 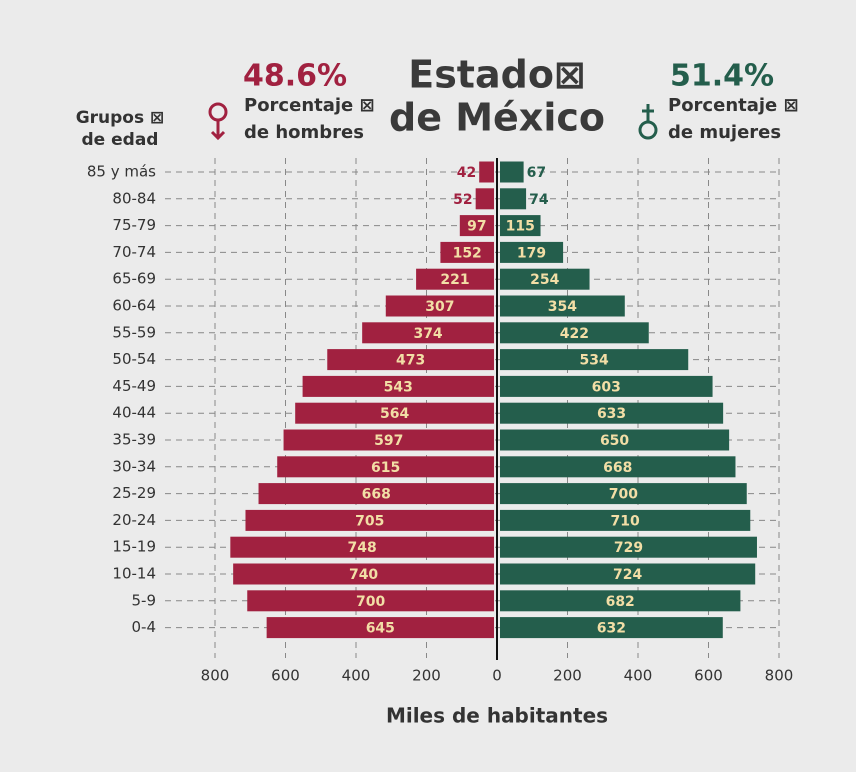 What do you see at coordinates (562, 307) in the screenshot?
I see `value-label: 354` at bounding box center [562, 307].